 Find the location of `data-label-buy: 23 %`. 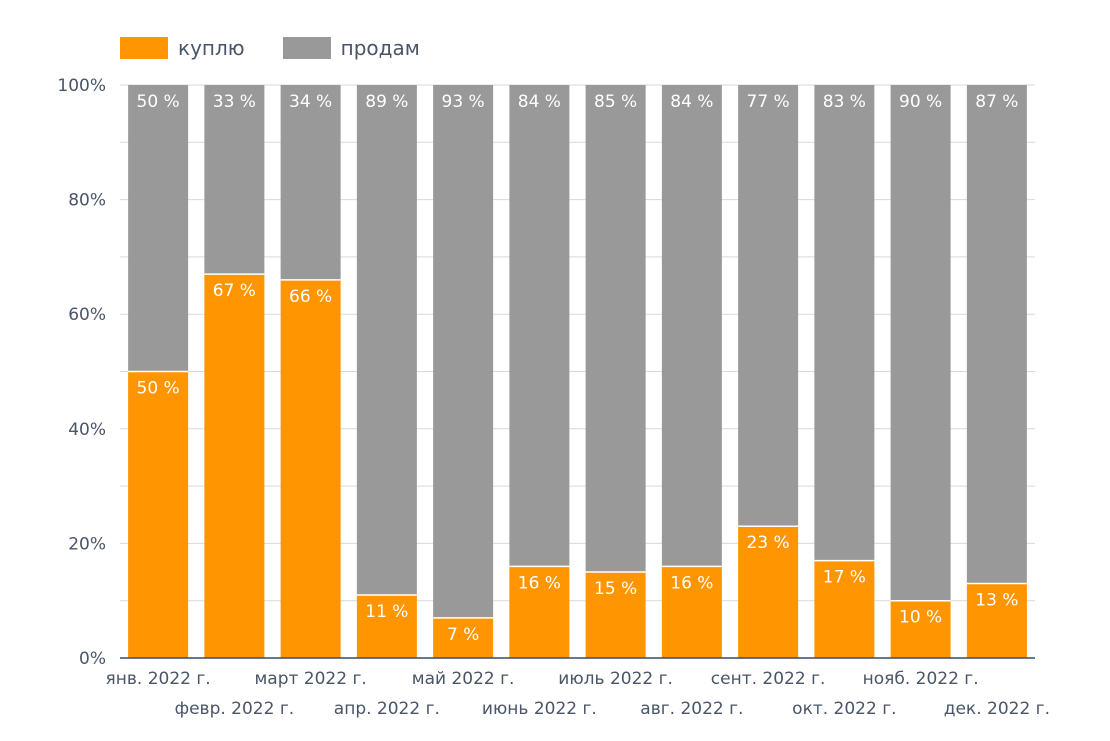

data-label-buy: 23 % is located at coordinates (768, 543).